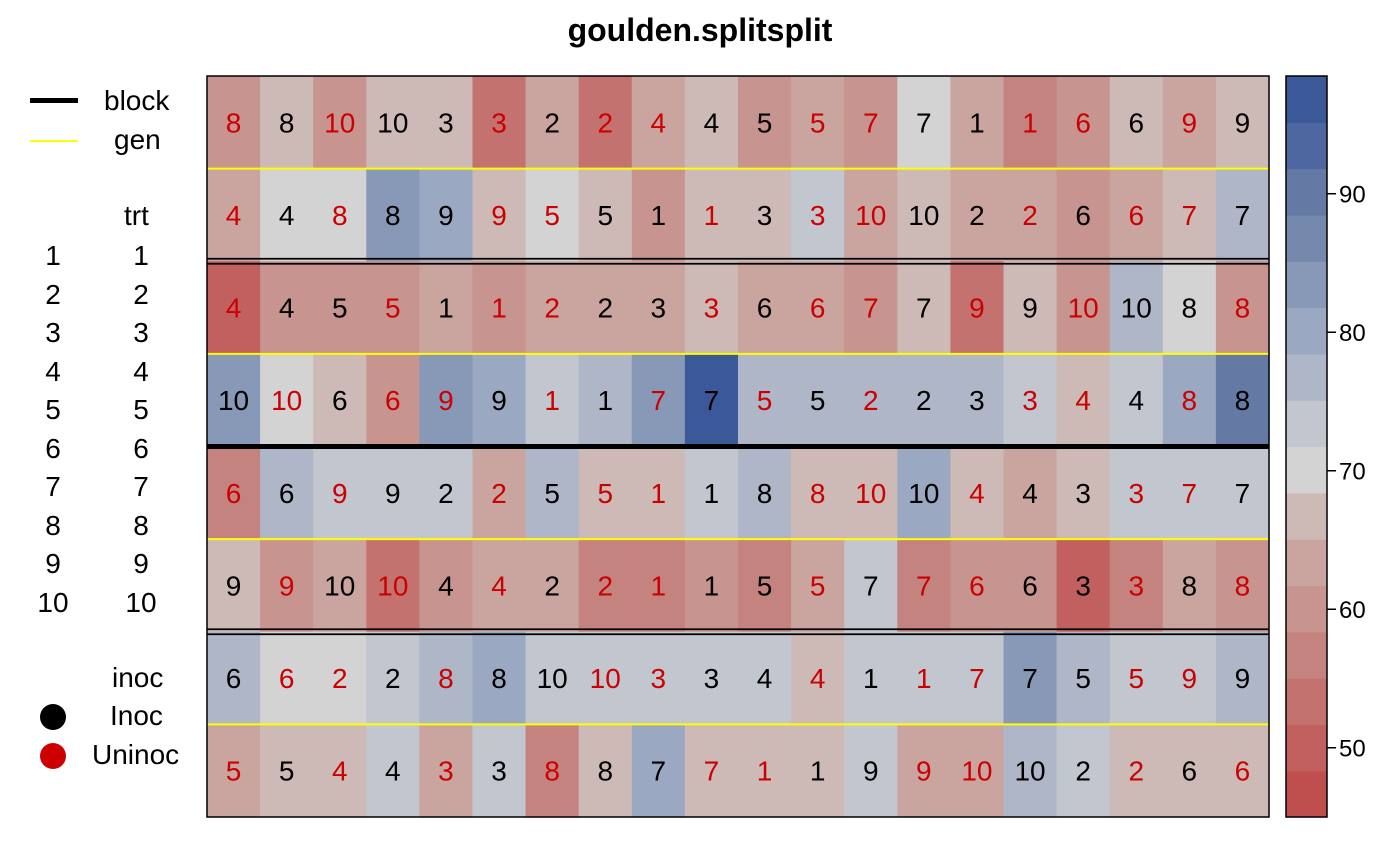 The image size is (1400, 866). Describe the element at coordinates (138, 677) in the screenshot. I see `legend-inoc-header: inoc` at that location.